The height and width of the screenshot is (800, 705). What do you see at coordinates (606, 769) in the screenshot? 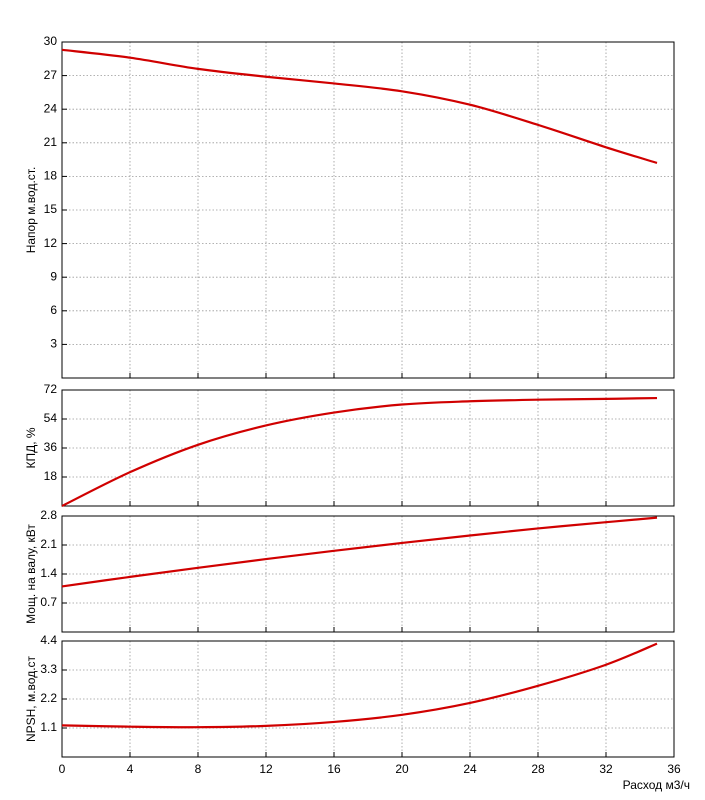
I see `x-tick-label: 32` at bounding box center [606, 769].